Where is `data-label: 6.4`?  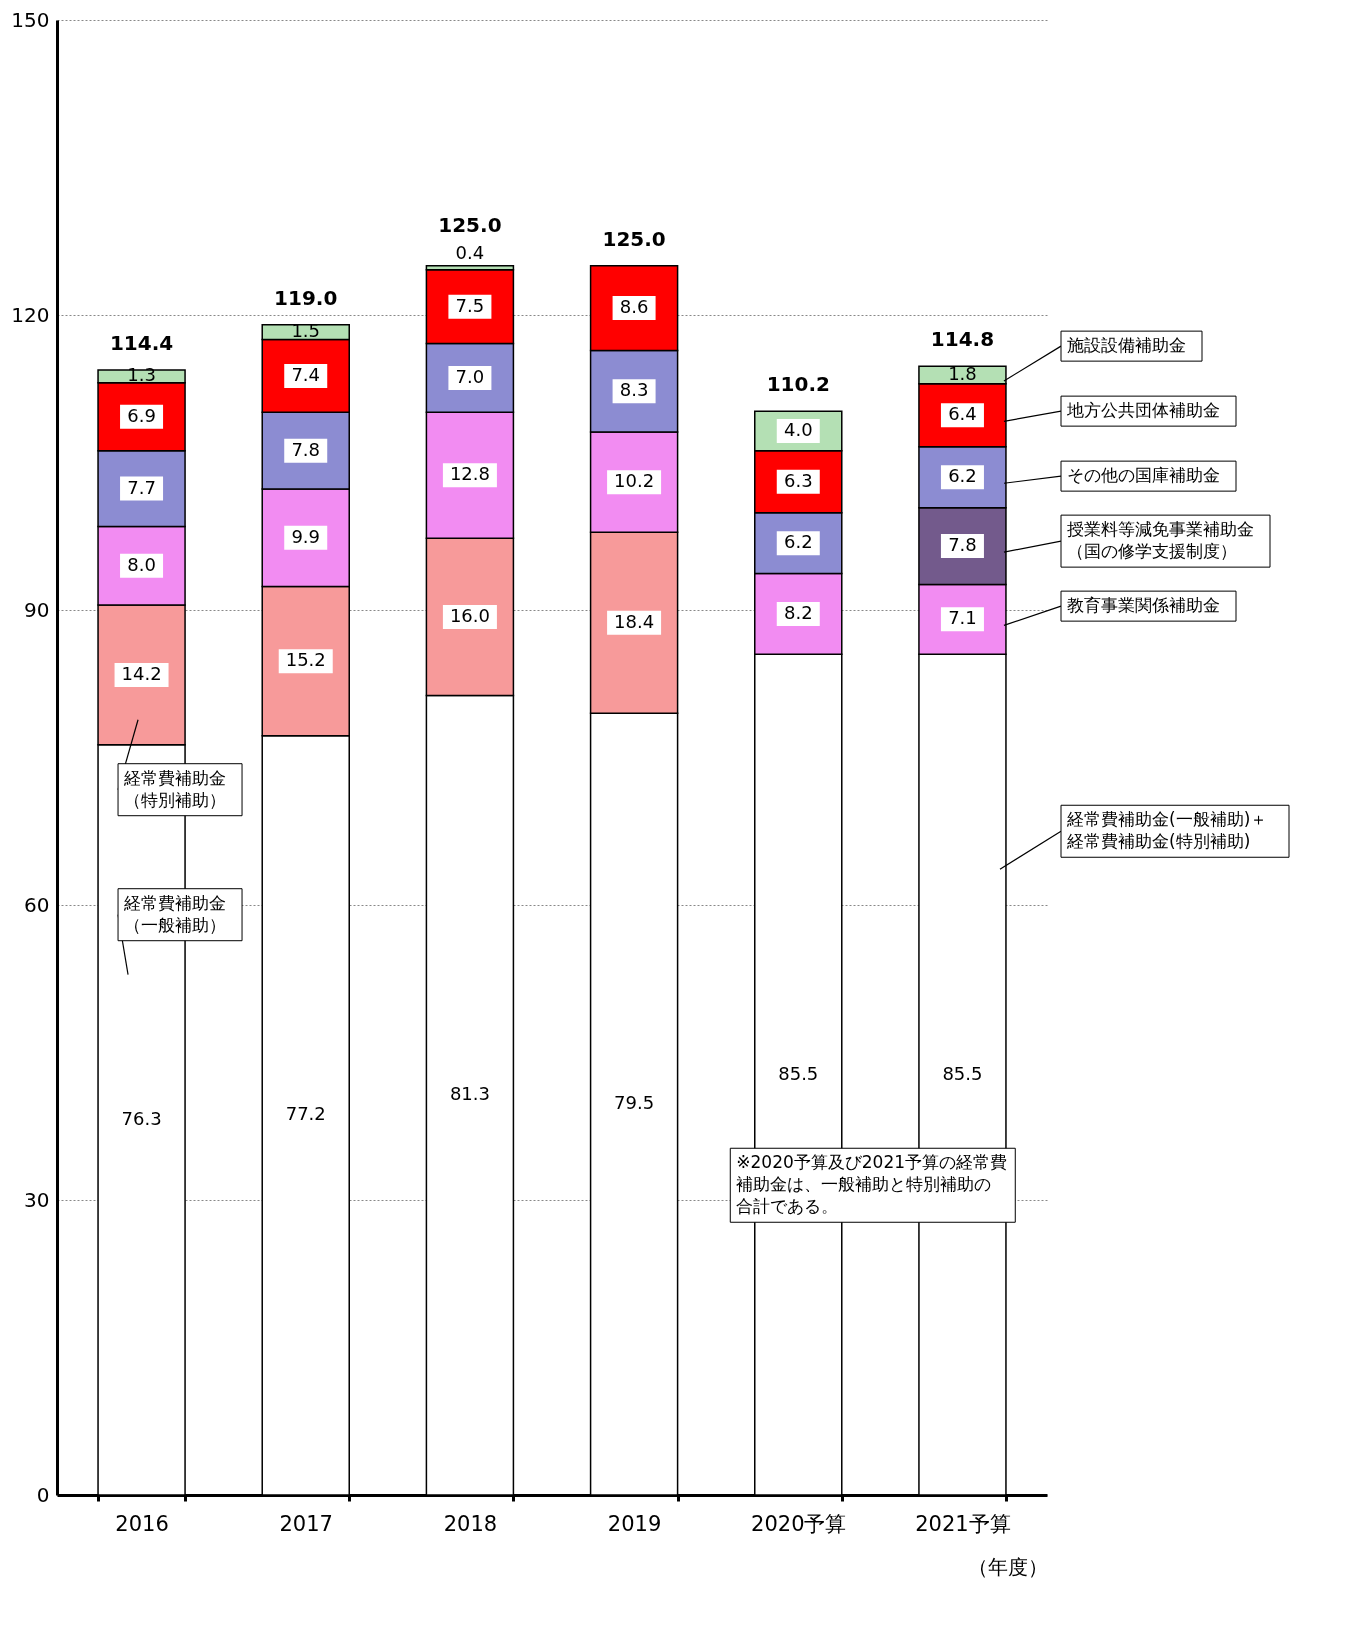
data-label: 6.4 is located at coordinates (962, 414).